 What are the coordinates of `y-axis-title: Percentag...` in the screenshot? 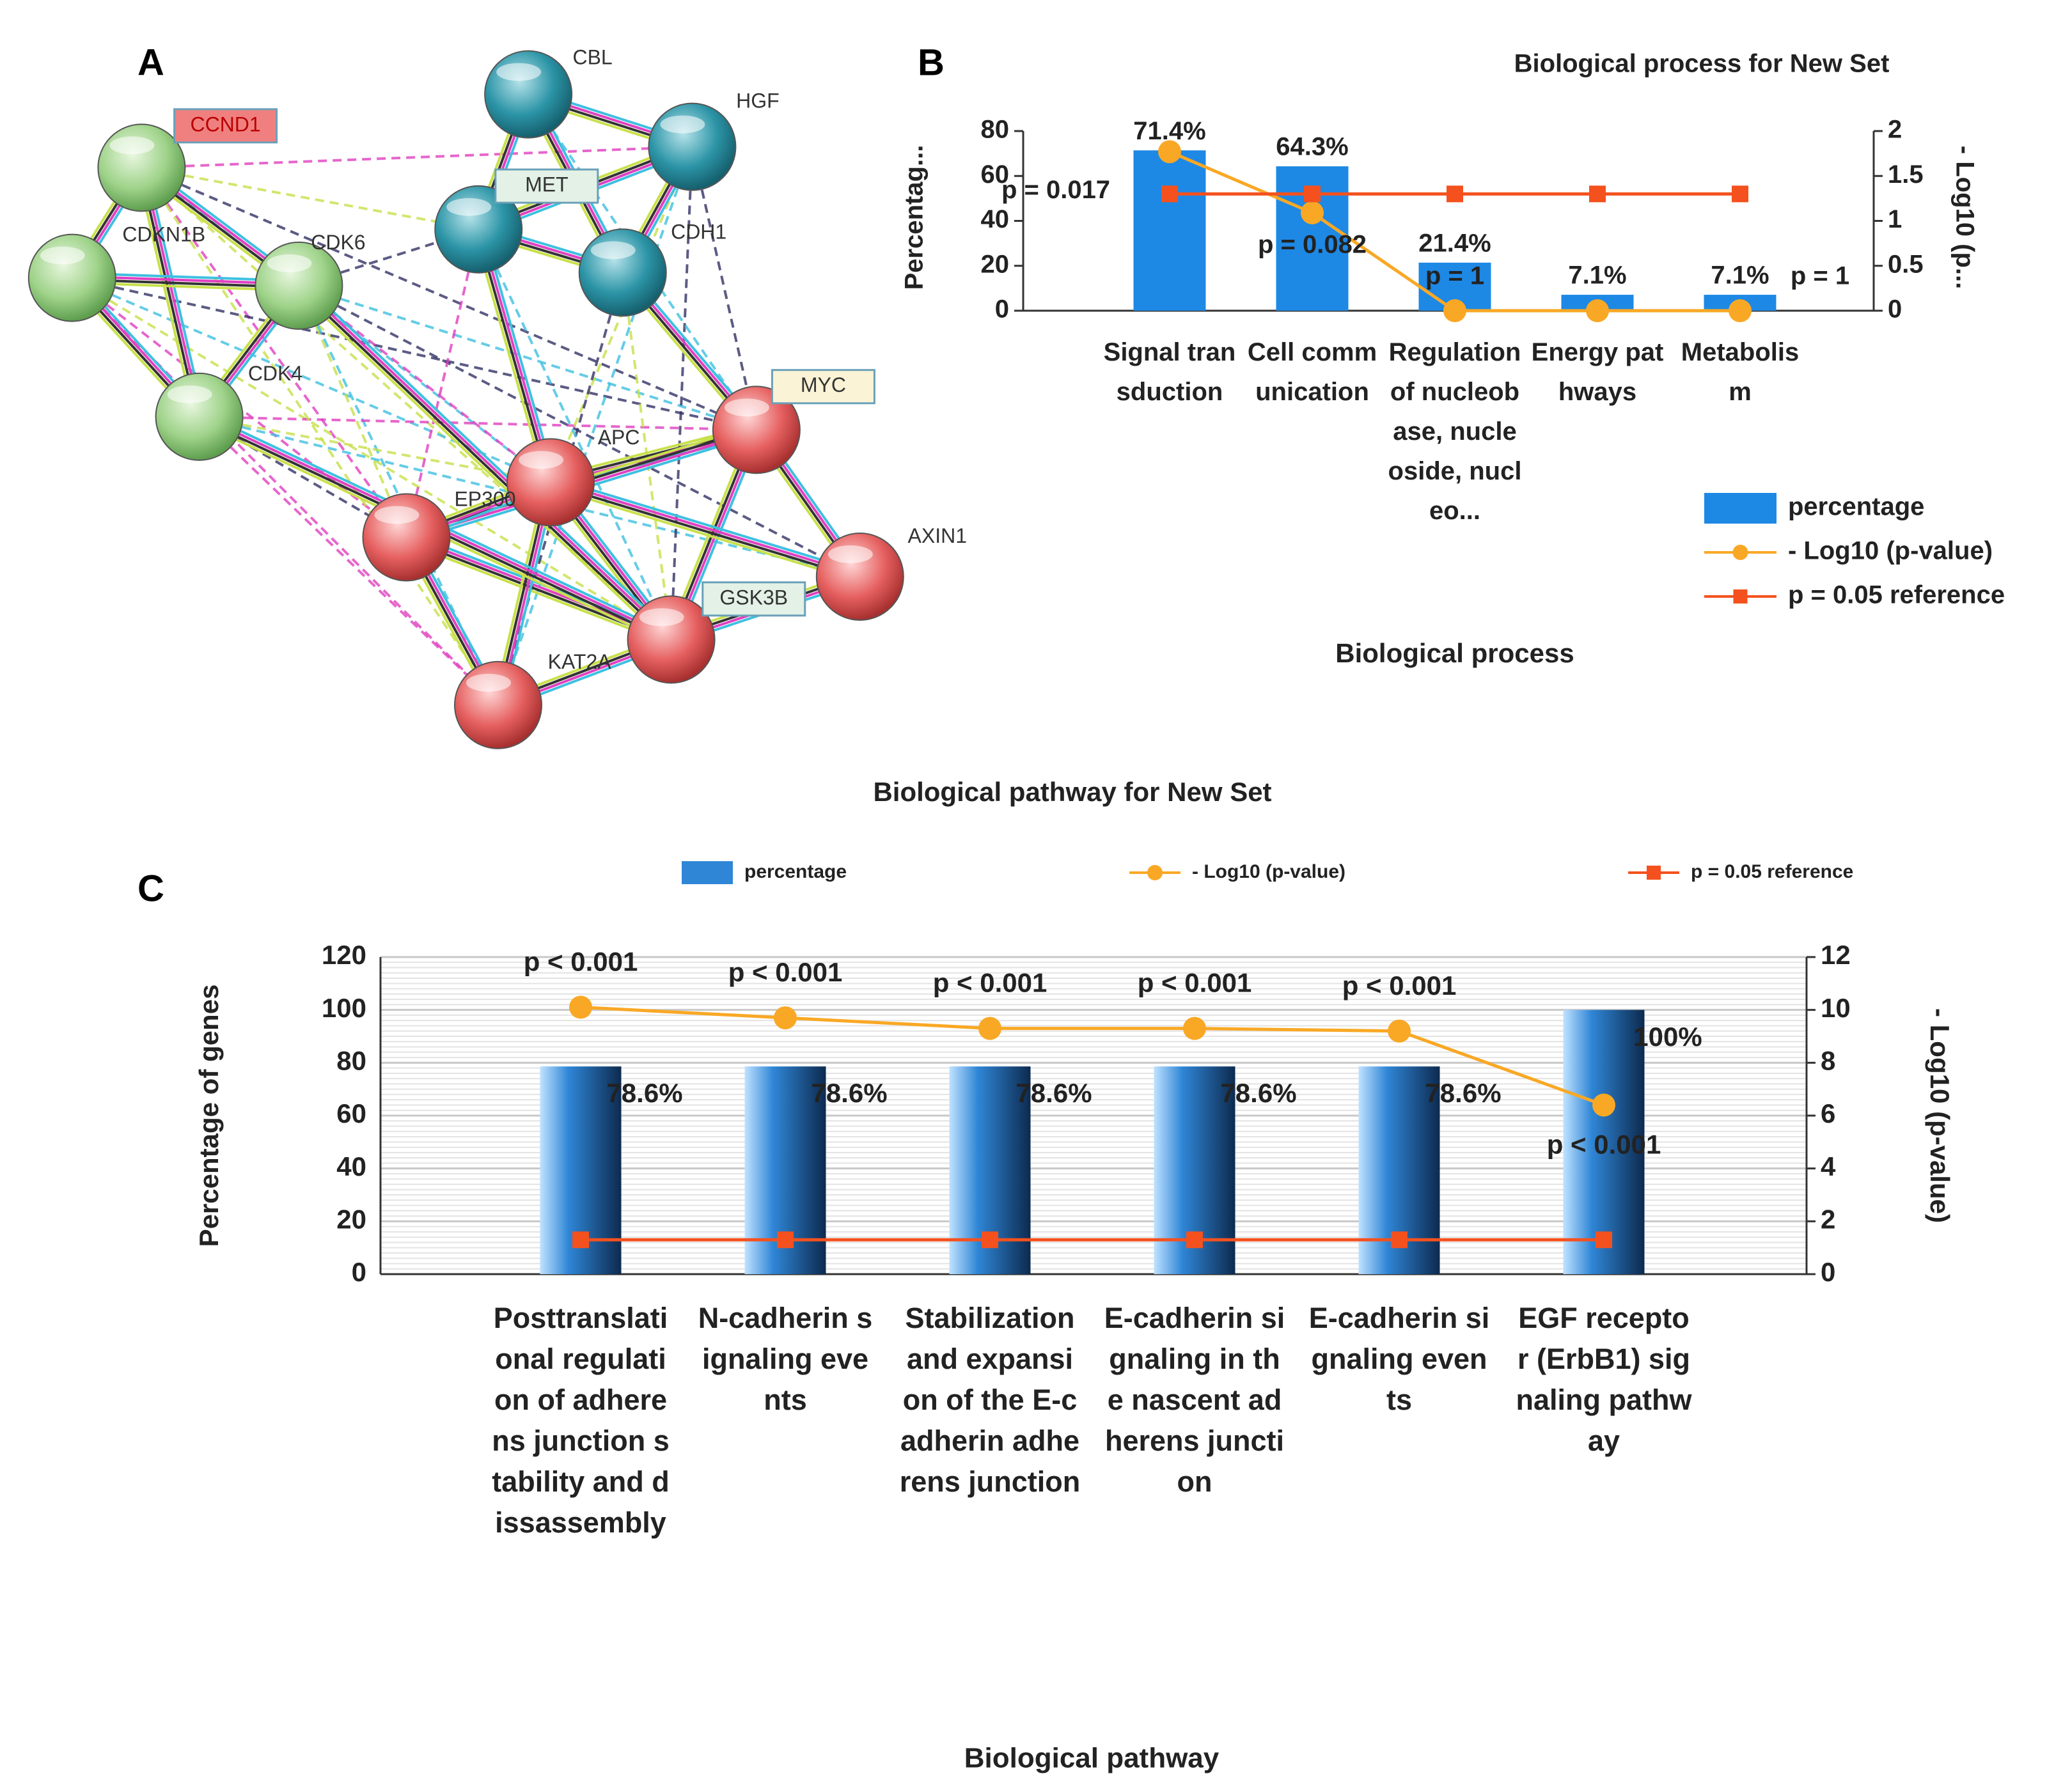 It's located at (914, 218).